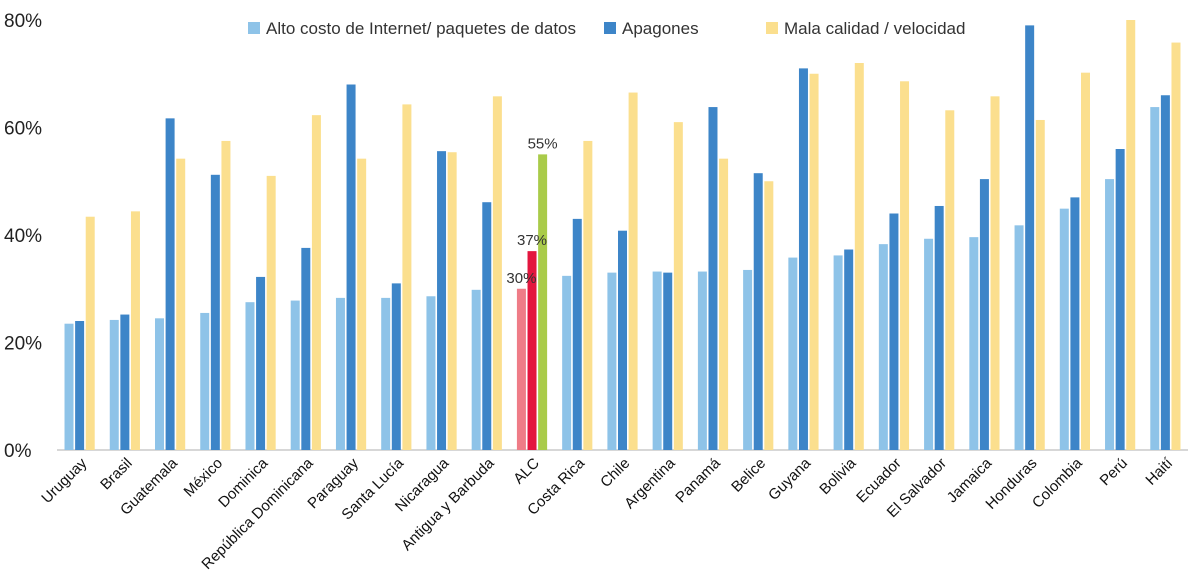 The height and width of the screenshot is (584, 1188). What do you see at coordinates (748, 475) in the screenshot?
I see `x-tick-label: Belice` at bounding box center [748, 475].